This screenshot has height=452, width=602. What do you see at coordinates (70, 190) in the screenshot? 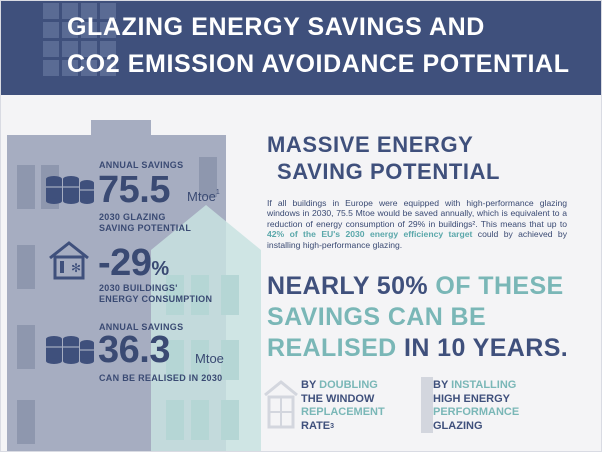
I see `oil-barrels-icon` at bounding box center [70, 190].